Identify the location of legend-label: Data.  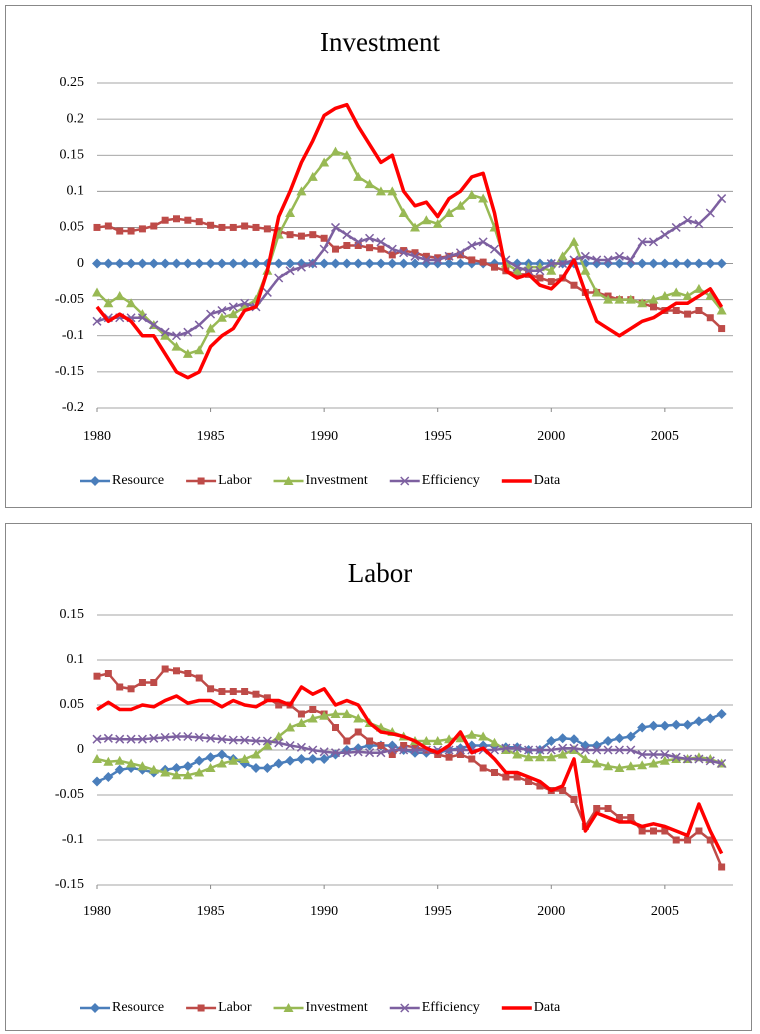
(547, 1007).